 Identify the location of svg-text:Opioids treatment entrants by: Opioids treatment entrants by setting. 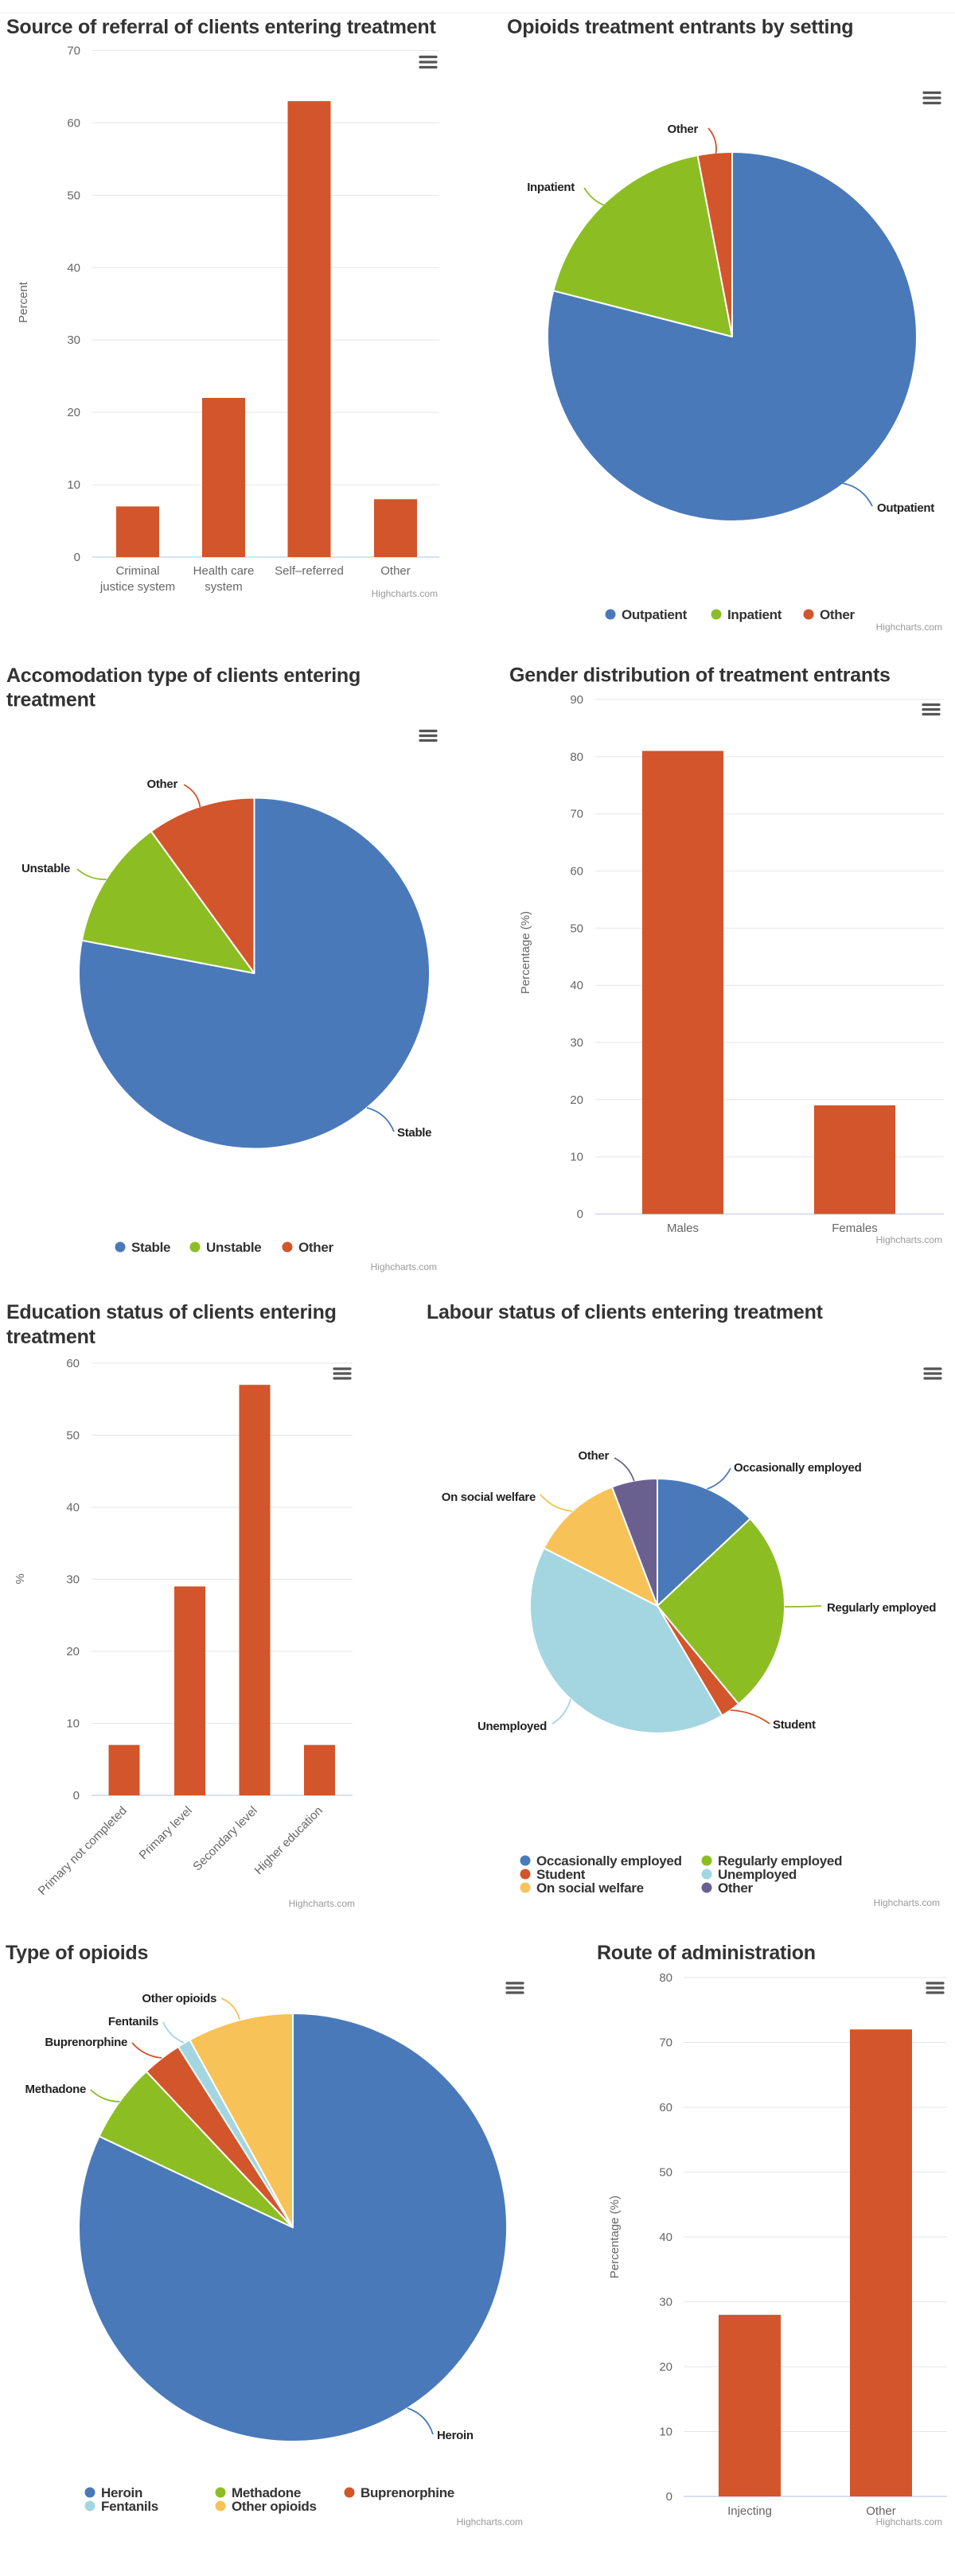
(680, 27).